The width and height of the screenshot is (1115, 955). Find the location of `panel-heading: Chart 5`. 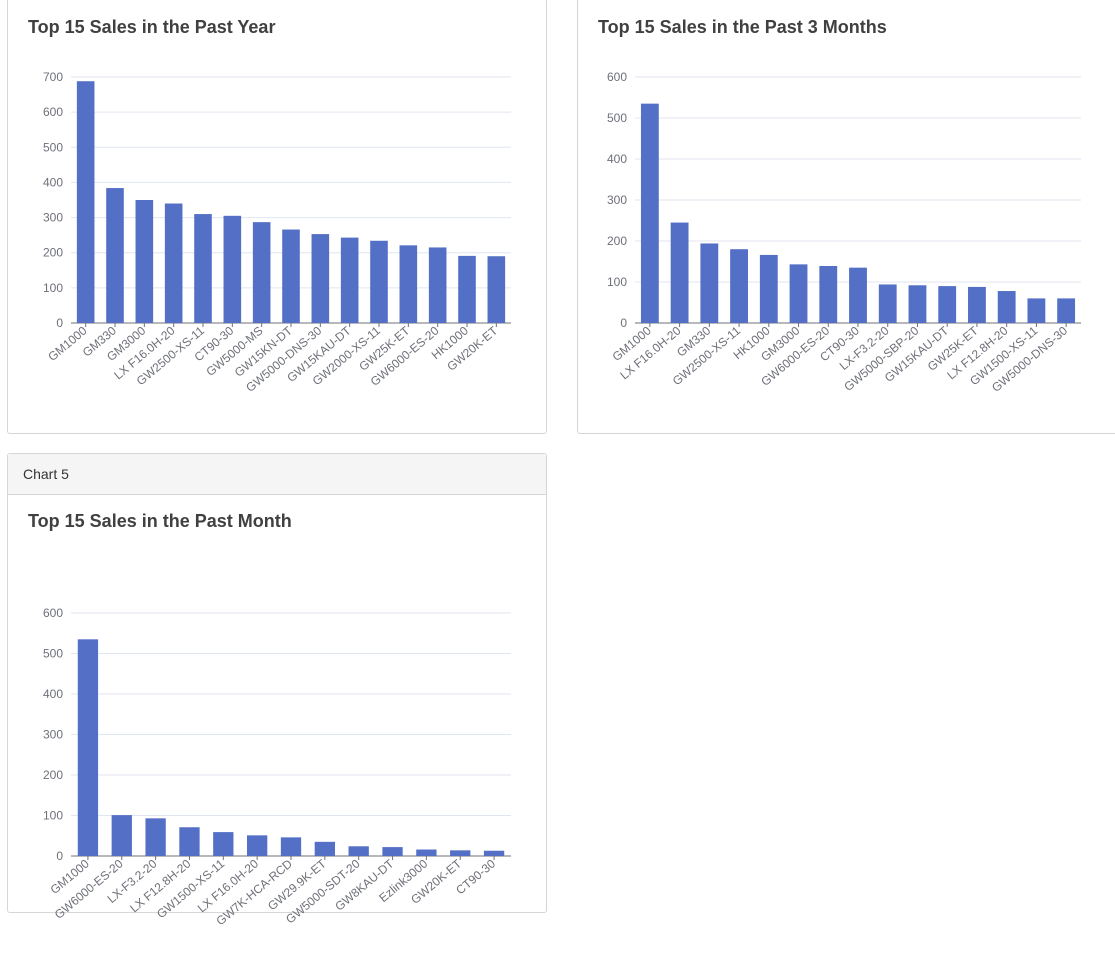

panel-heading: Chart 5 is located at coordinates (277, 474).